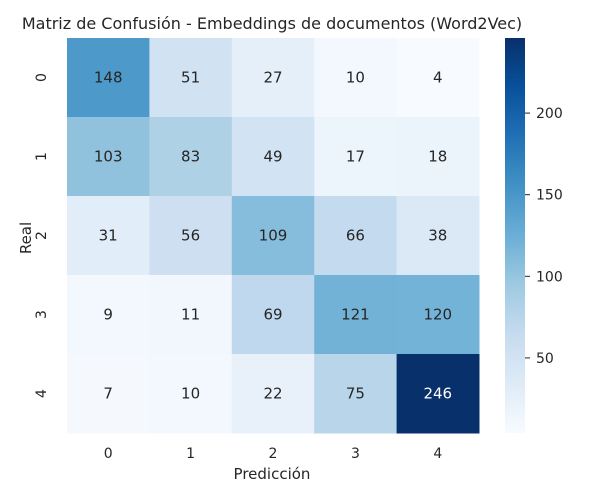 This screenshot has height=500, width=600. Describe the element at coordinates (272, 474) in the screenshot. I see `x-axis-label: Predicción` at that location.